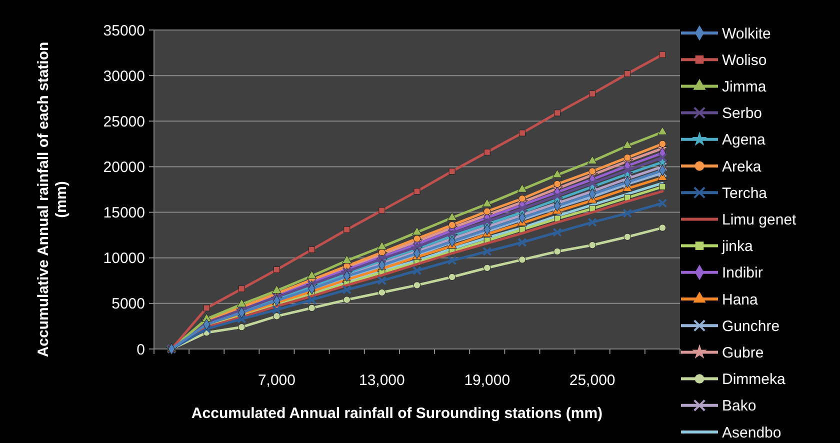  I want to click on x-axis-title: Accumulated Annual rainfall of Surounding stations (mm), so click(397, 413).